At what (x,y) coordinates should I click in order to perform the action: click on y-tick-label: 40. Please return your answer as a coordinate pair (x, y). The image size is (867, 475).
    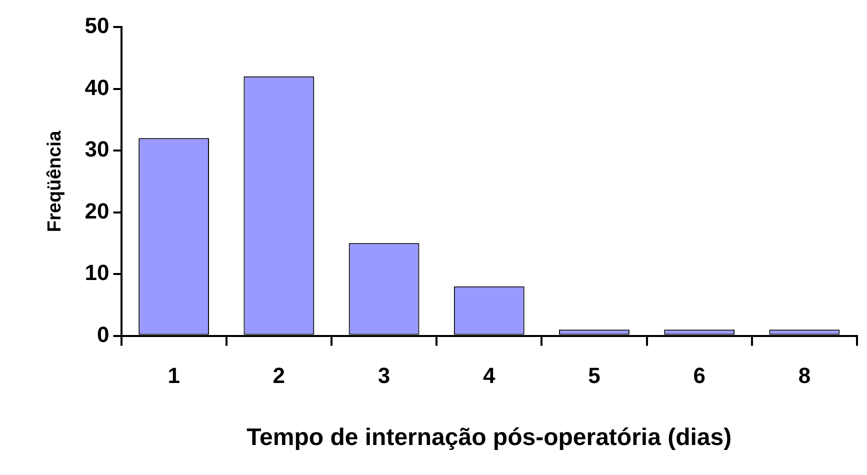
    Looking at the image, I should click on (97, 87).